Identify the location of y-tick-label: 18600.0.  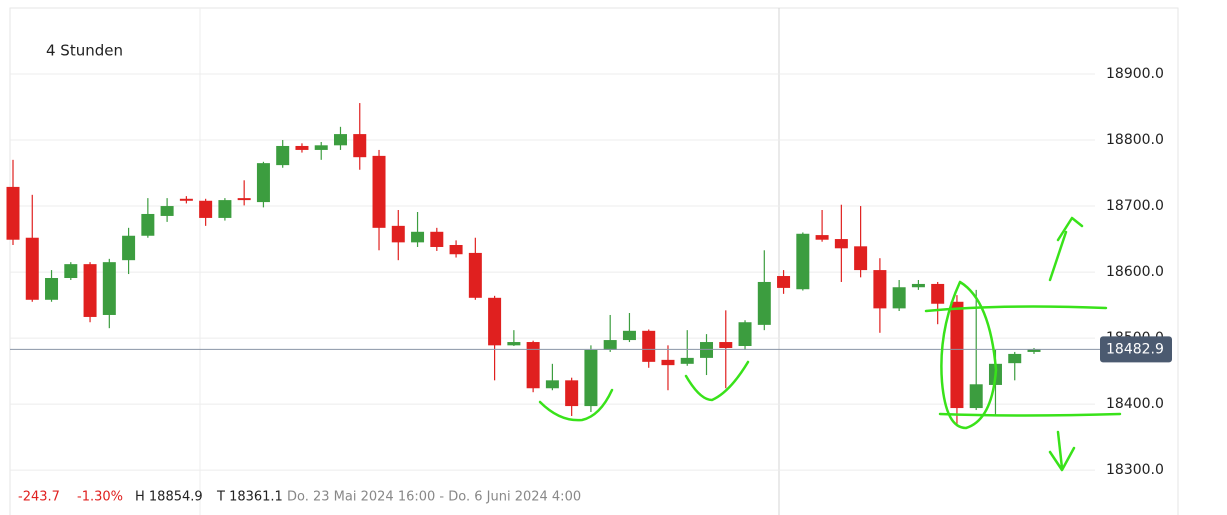
(1135, 272).